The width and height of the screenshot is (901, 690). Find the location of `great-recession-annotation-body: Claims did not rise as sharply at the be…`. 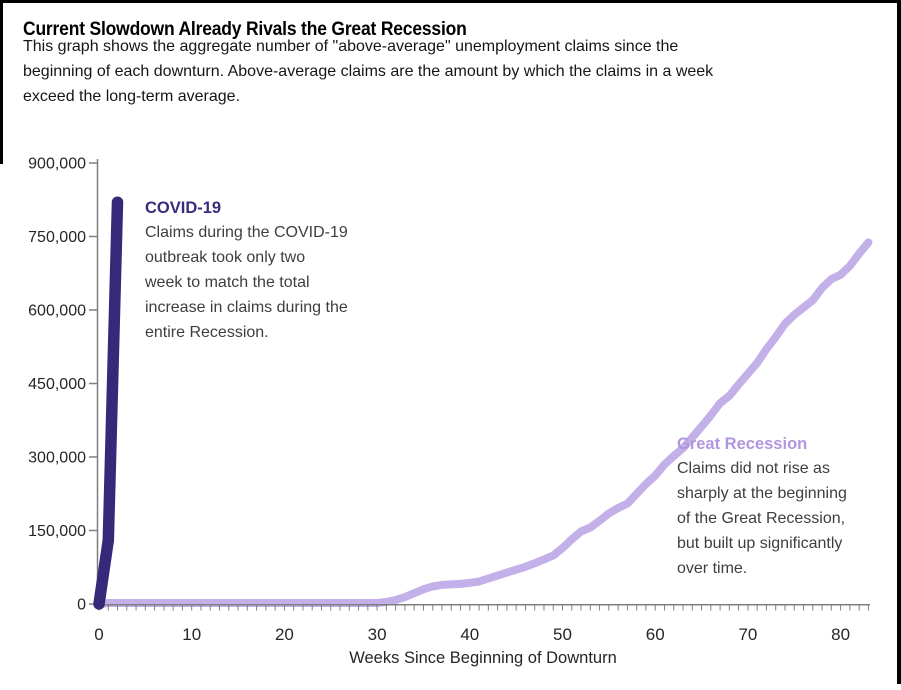

great-recession-annotation-body: Claims did not rise as sharply at the be… is located at coordinates (762, 518).